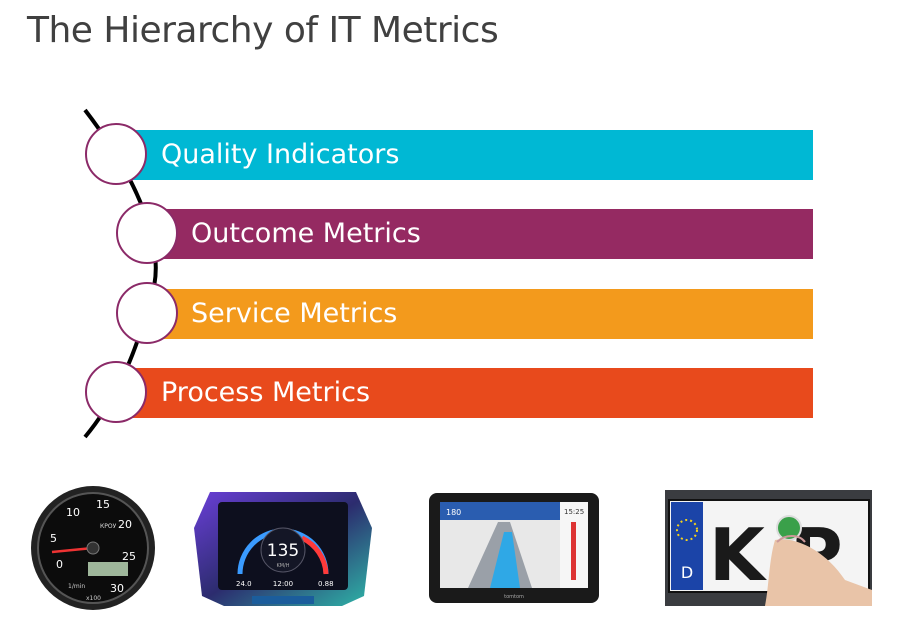 This screenshot has height=627, width=901. What do you see at coordinates (479, 314) in the screenshot?
I see `level-bar-service-metrics: Service Metrics` at bounding box center [479, 314].